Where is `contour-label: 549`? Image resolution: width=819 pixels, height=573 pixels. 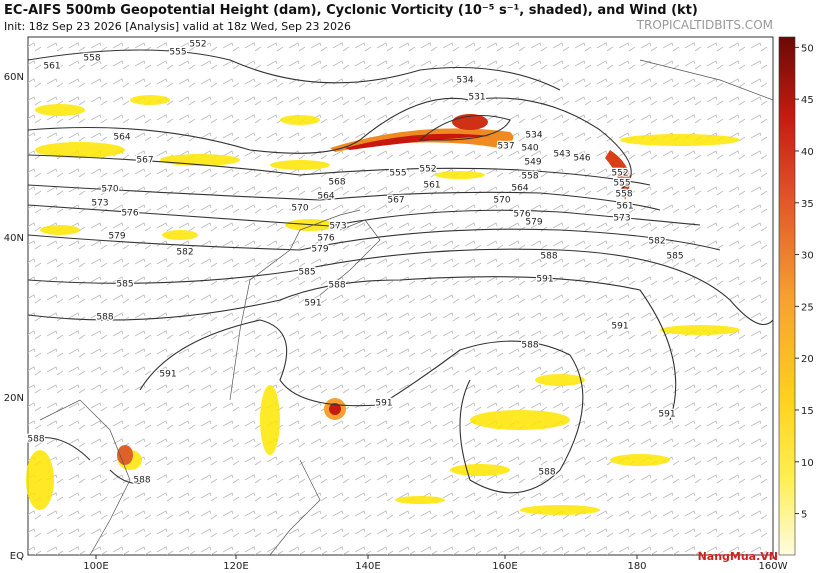
contour-label: 549 is located at coordinates (532, 163).